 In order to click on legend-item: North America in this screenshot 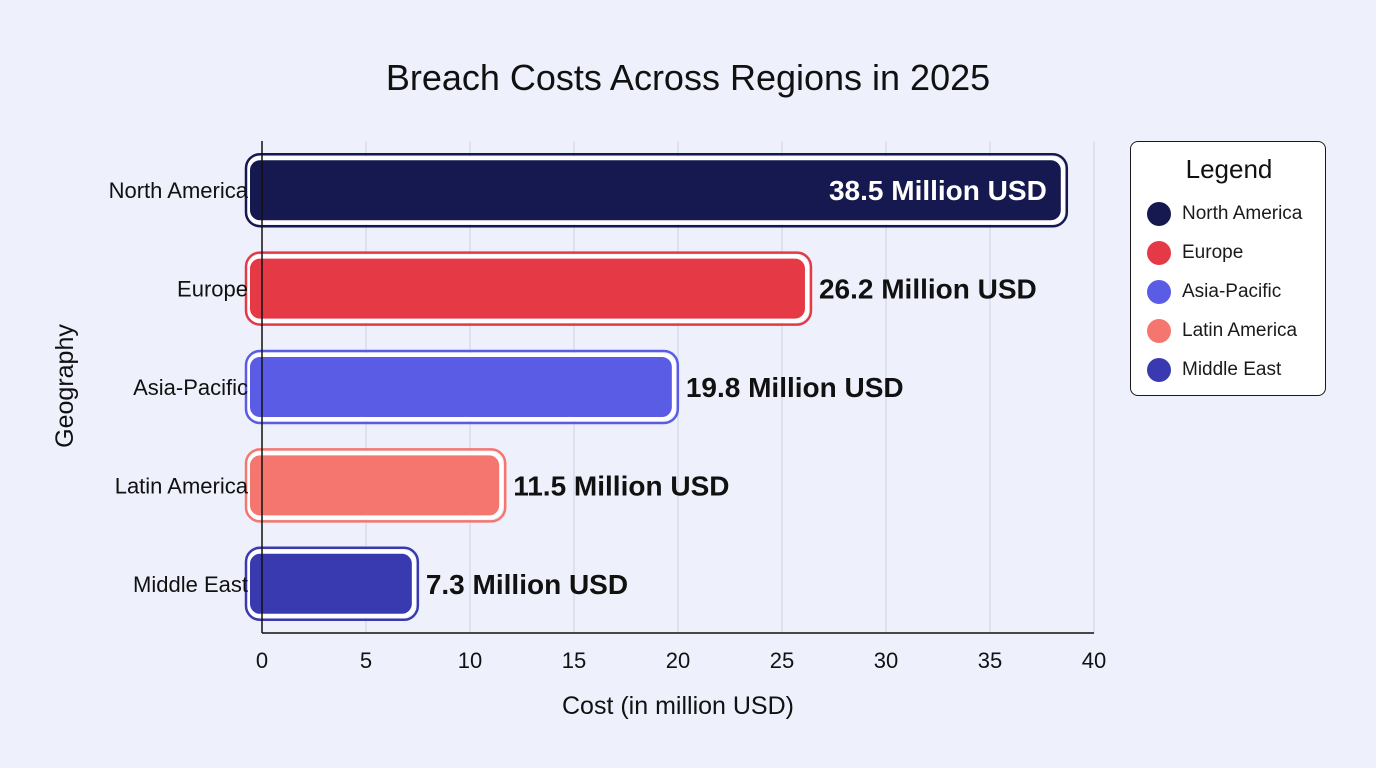, I will do `click(1229, 214)`.